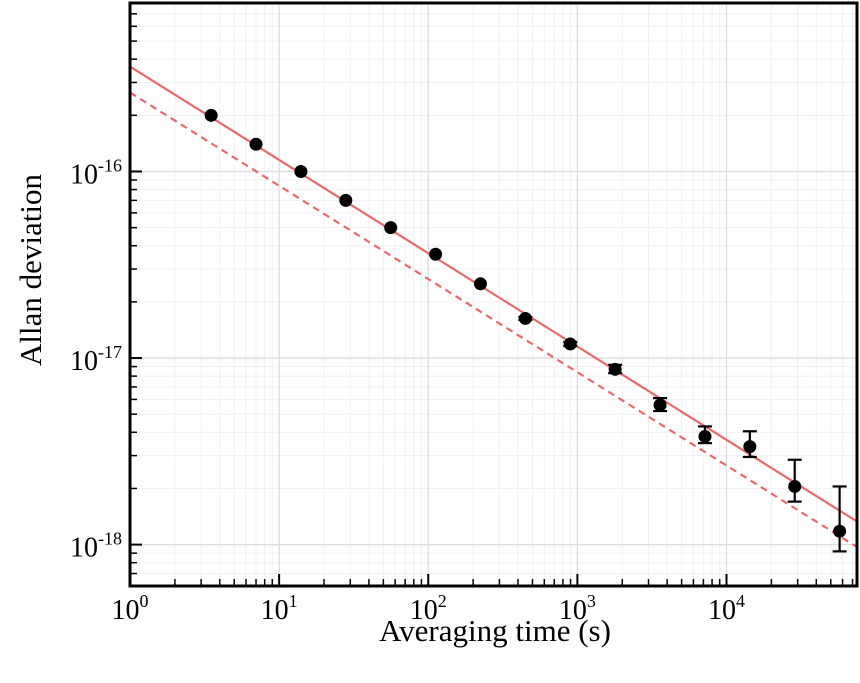 Image resolution: width=860 pixels, height=683 pixels. I want to click on x-tick-label: 10⁰, so click(130, 608).